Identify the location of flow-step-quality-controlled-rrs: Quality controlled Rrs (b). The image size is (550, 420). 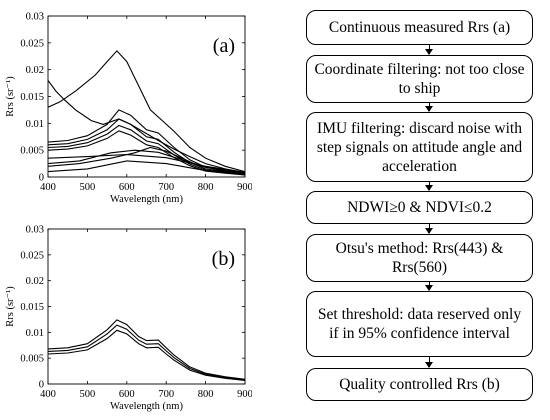
(419, 384).